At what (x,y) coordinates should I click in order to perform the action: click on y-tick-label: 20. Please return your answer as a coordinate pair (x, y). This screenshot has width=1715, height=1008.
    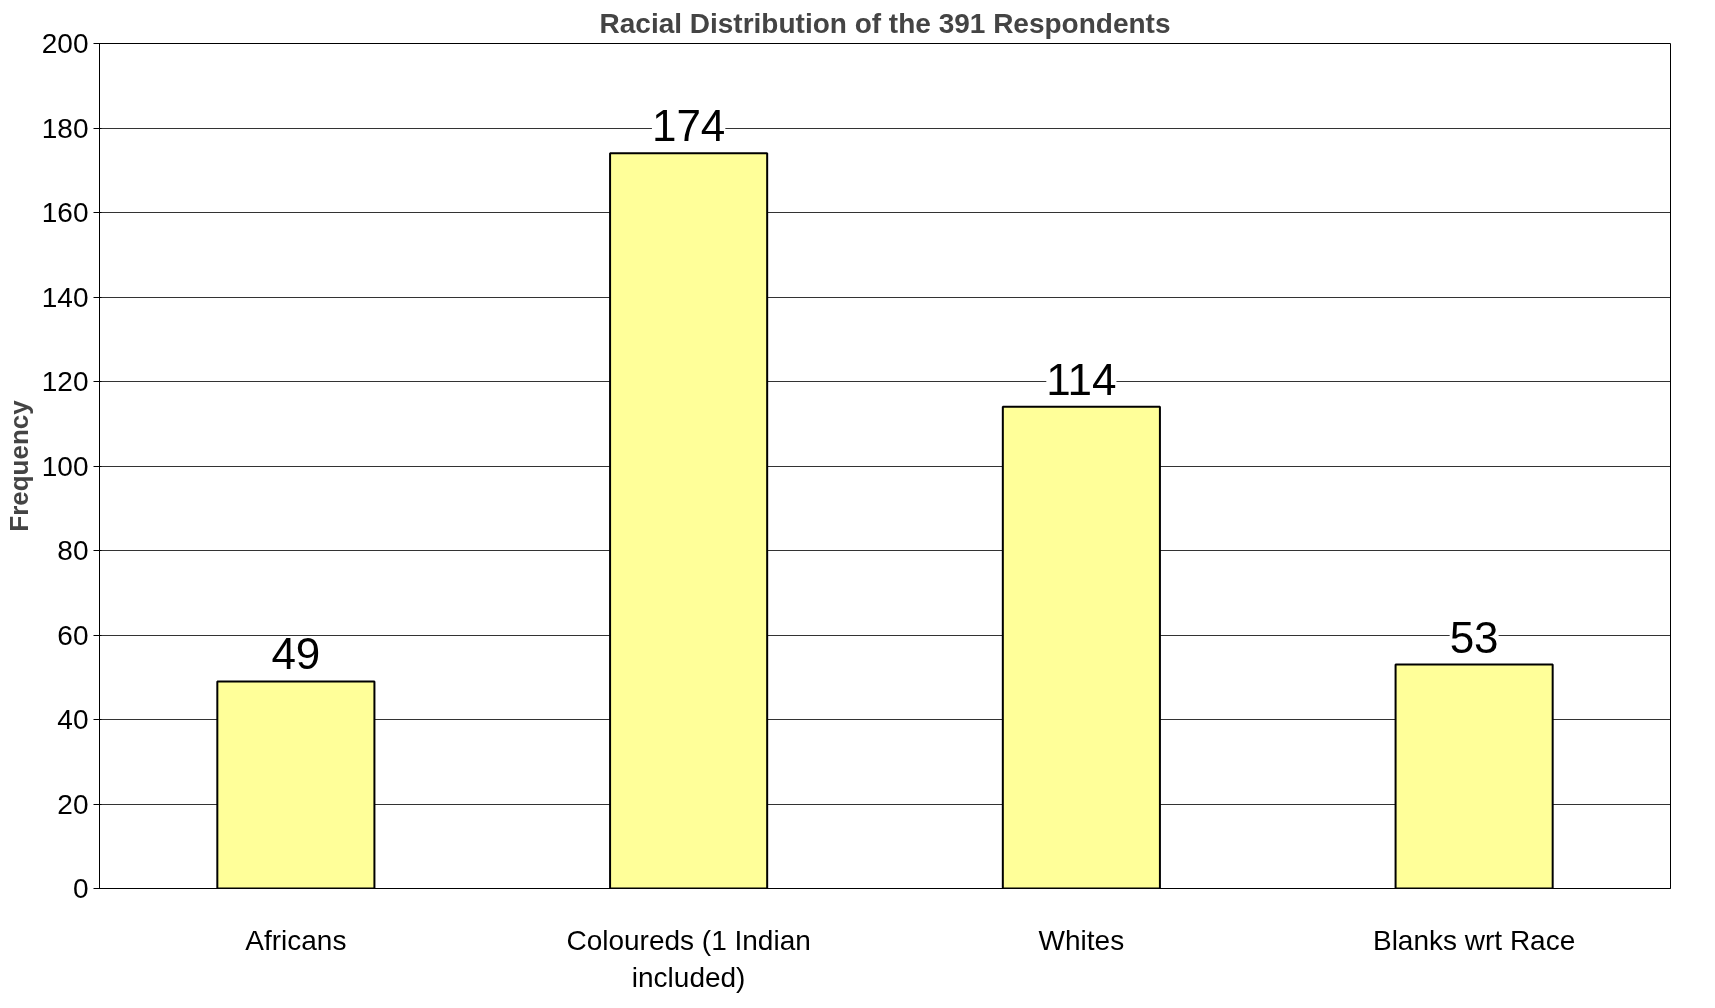
    Looking at the image, I should click on (73, 804).